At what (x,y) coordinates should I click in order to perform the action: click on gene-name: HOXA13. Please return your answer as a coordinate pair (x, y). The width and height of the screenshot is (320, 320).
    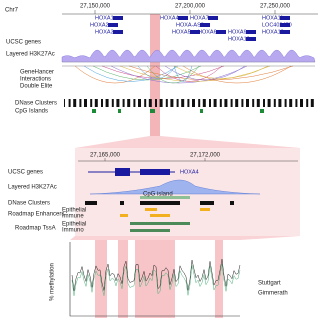
    Looking at the image, I should click on (273, 32).